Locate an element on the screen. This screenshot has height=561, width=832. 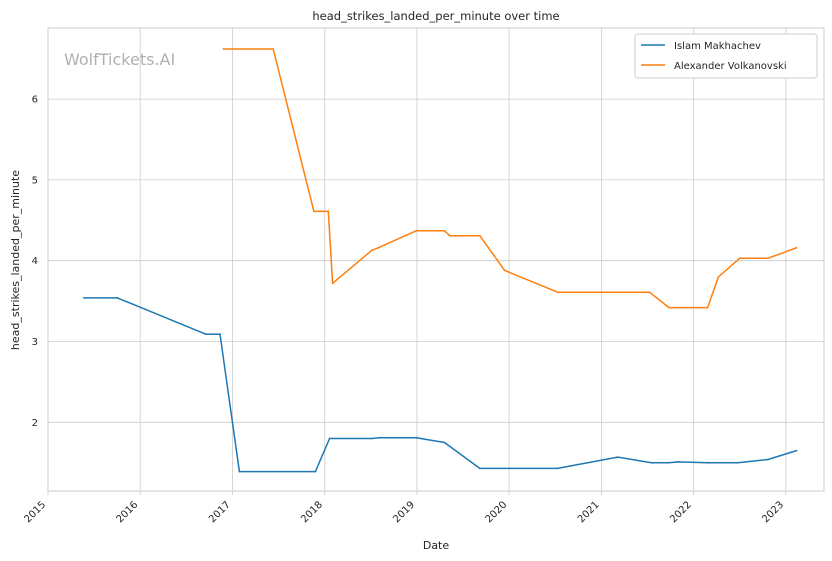
x-tick-label: 2018 is located at coordinates (312, 512).